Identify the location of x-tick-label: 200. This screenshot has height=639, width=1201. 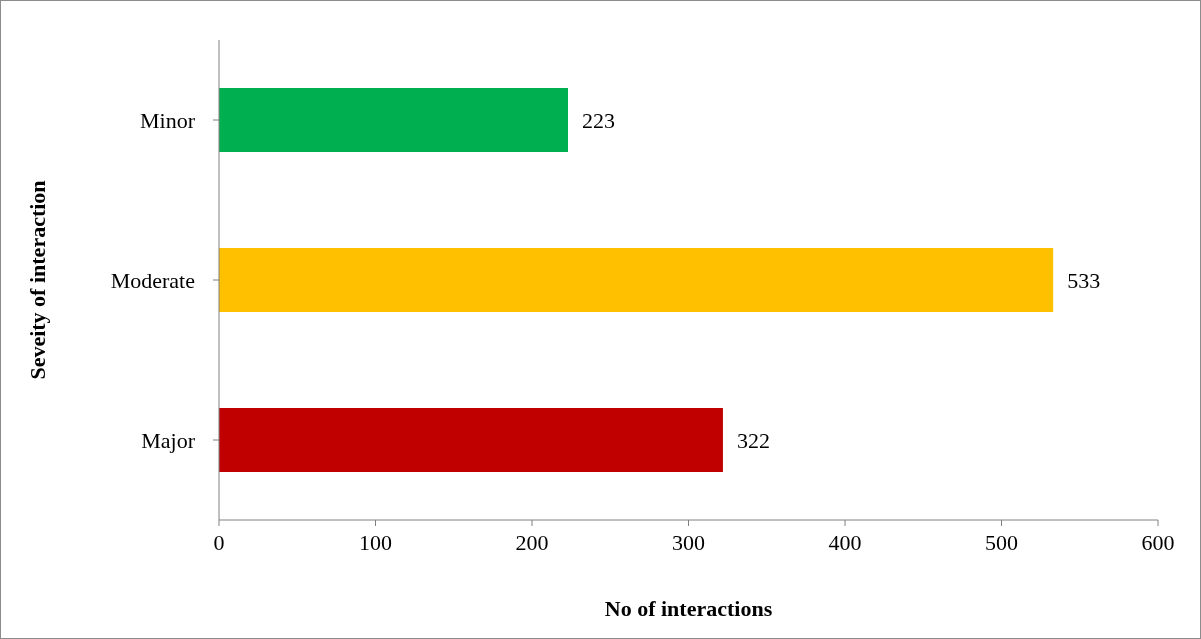
(532, 542).